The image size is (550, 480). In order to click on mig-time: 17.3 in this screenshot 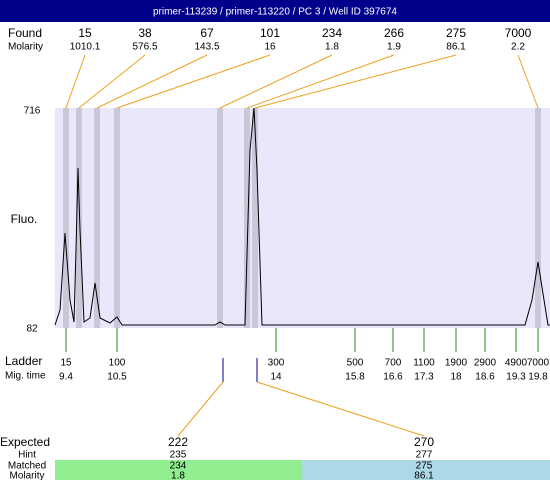, I will do `click(424, 377)`.